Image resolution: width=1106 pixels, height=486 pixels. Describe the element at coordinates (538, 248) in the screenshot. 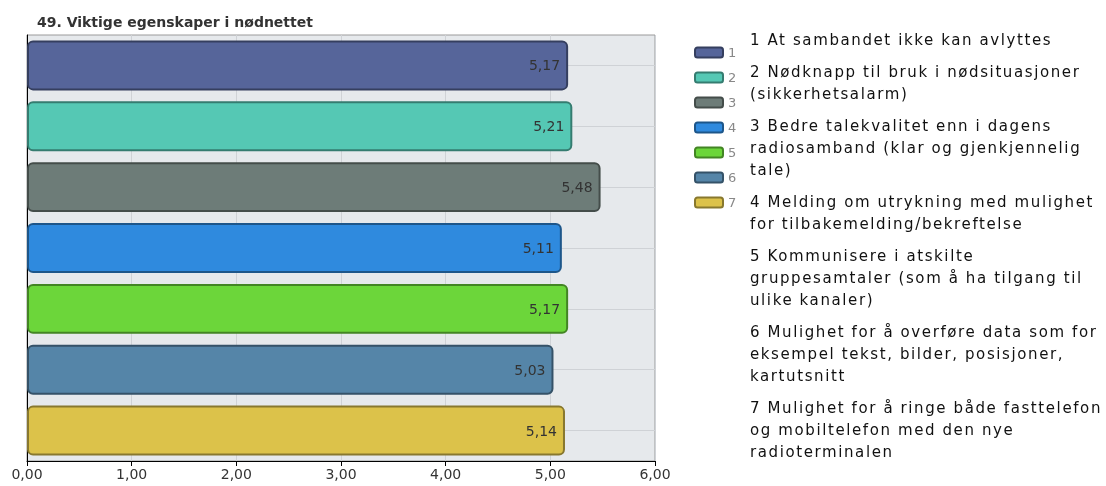

I see `data-label: 5,11` at that location.